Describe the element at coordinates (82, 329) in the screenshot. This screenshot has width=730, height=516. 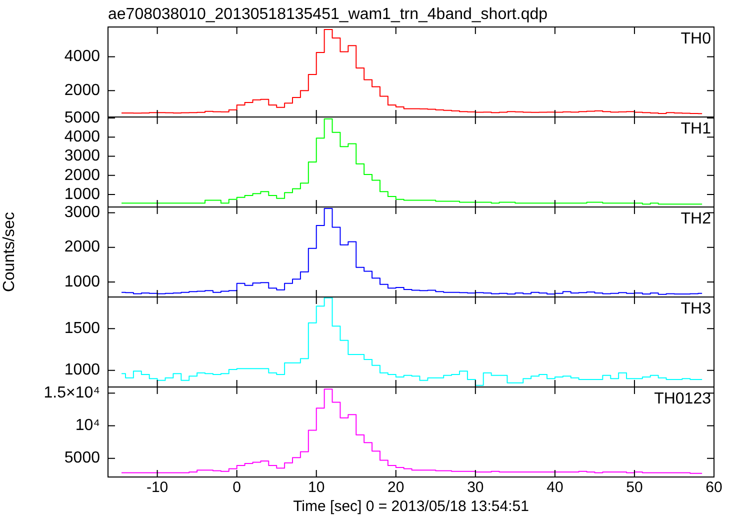
I see `y-tick-label: 1500` at that location.